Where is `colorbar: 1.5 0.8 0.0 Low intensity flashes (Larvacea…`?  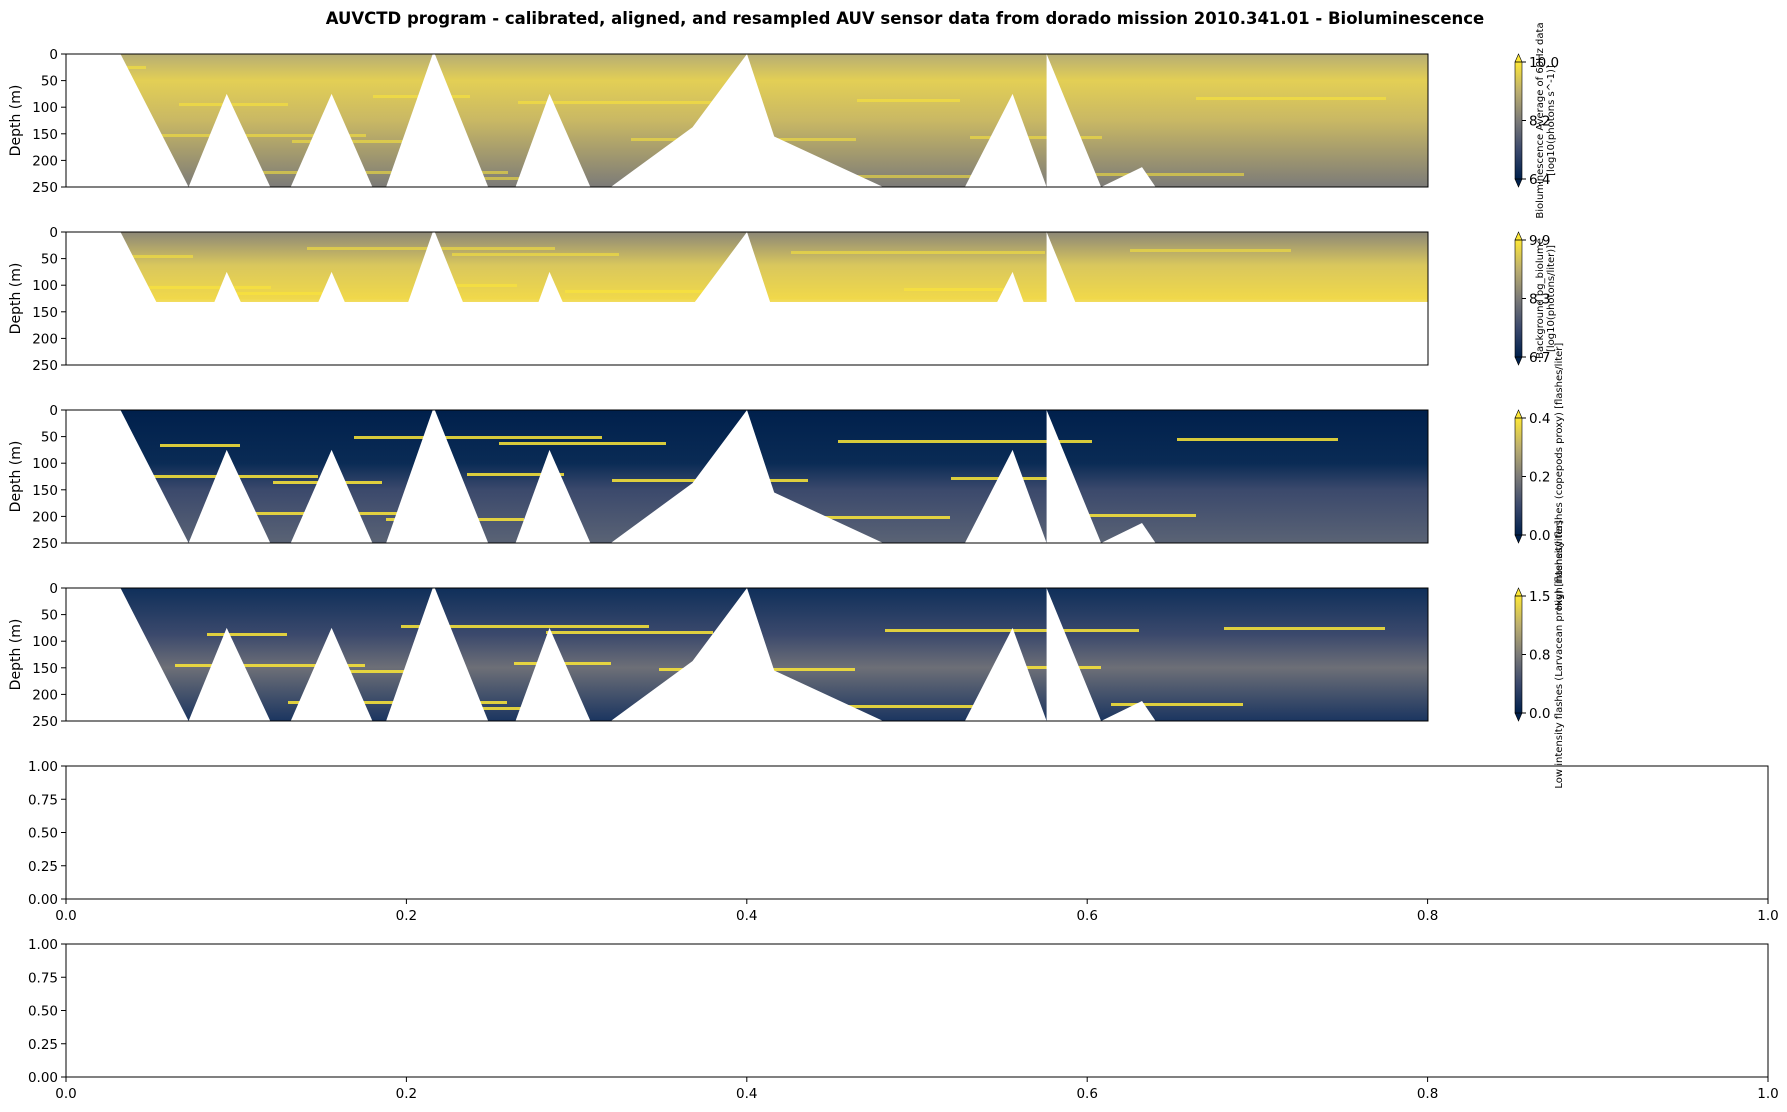 colorbar: 1.5 0.8 0.0 Low intensity flashes (Larvacea… is located at coordinates (1539, 654).